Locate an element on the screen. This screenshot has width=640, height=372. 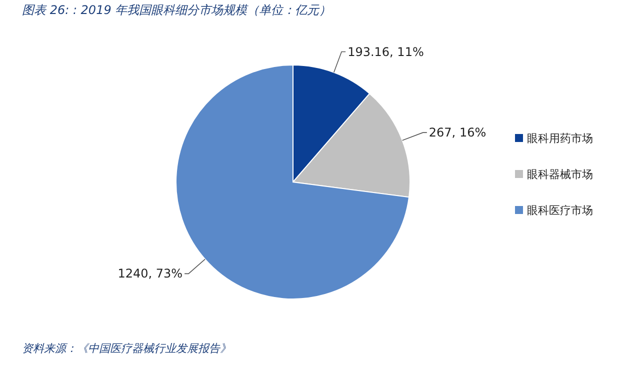
legend-label: 眼科医疗市场 is located at coordinates (560, 210).